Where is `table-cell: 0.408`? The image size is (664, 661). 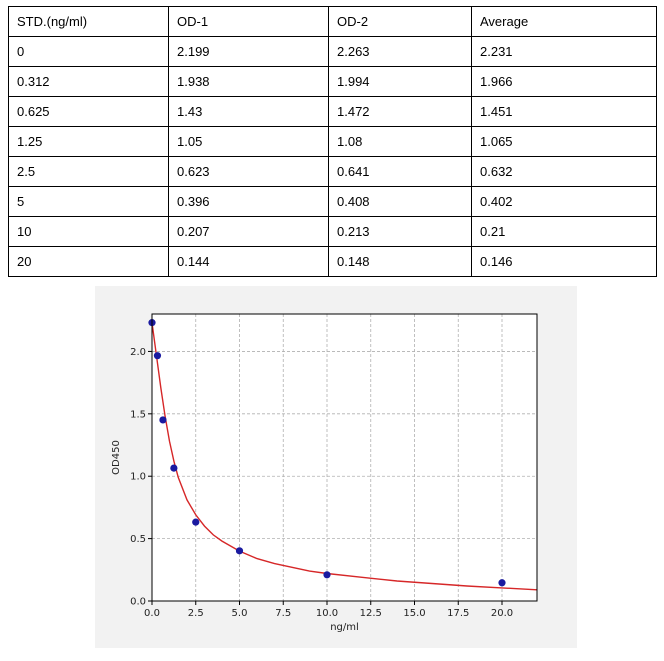
table-cell: 0.408 is located at coordinates (400, 201).